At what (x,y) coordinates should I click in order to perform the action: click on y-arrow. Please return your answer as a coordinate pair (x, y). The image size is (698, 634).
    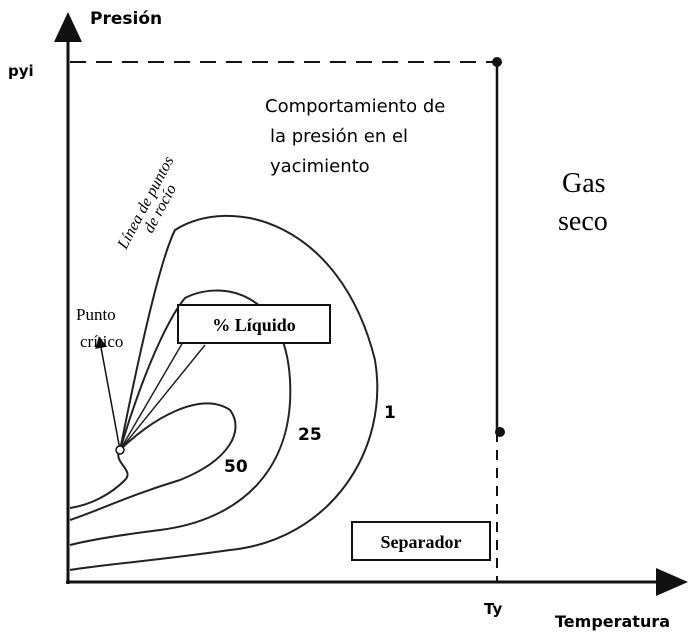
    Looking at the image, I should click on (68, 27).